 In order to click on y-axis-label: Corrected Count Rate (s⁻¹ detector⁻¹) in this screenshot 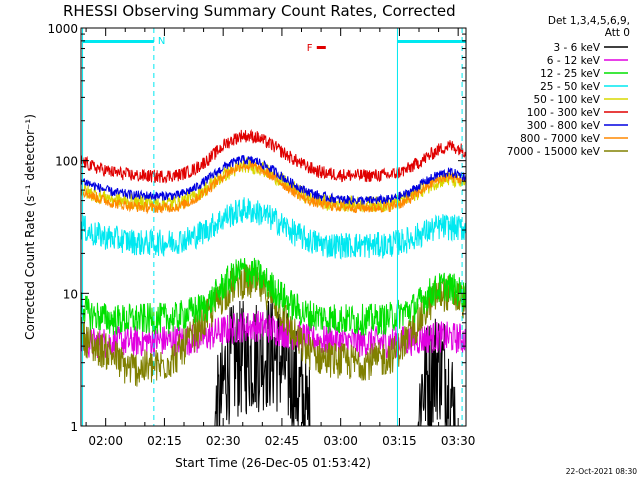, I will do `click(30, 227)`.